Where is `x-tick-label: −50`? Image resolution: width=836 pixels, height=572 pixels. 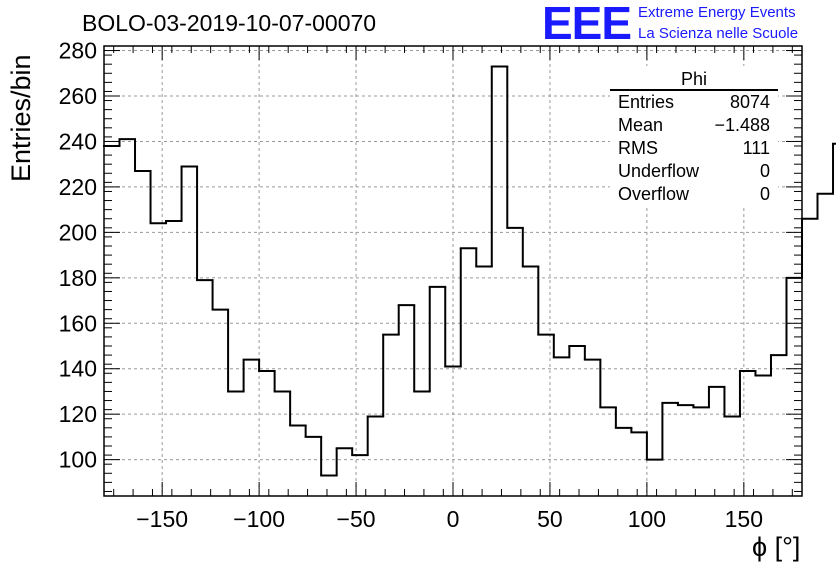
x-tick-label: −50 is located at coordinates (356, 519).